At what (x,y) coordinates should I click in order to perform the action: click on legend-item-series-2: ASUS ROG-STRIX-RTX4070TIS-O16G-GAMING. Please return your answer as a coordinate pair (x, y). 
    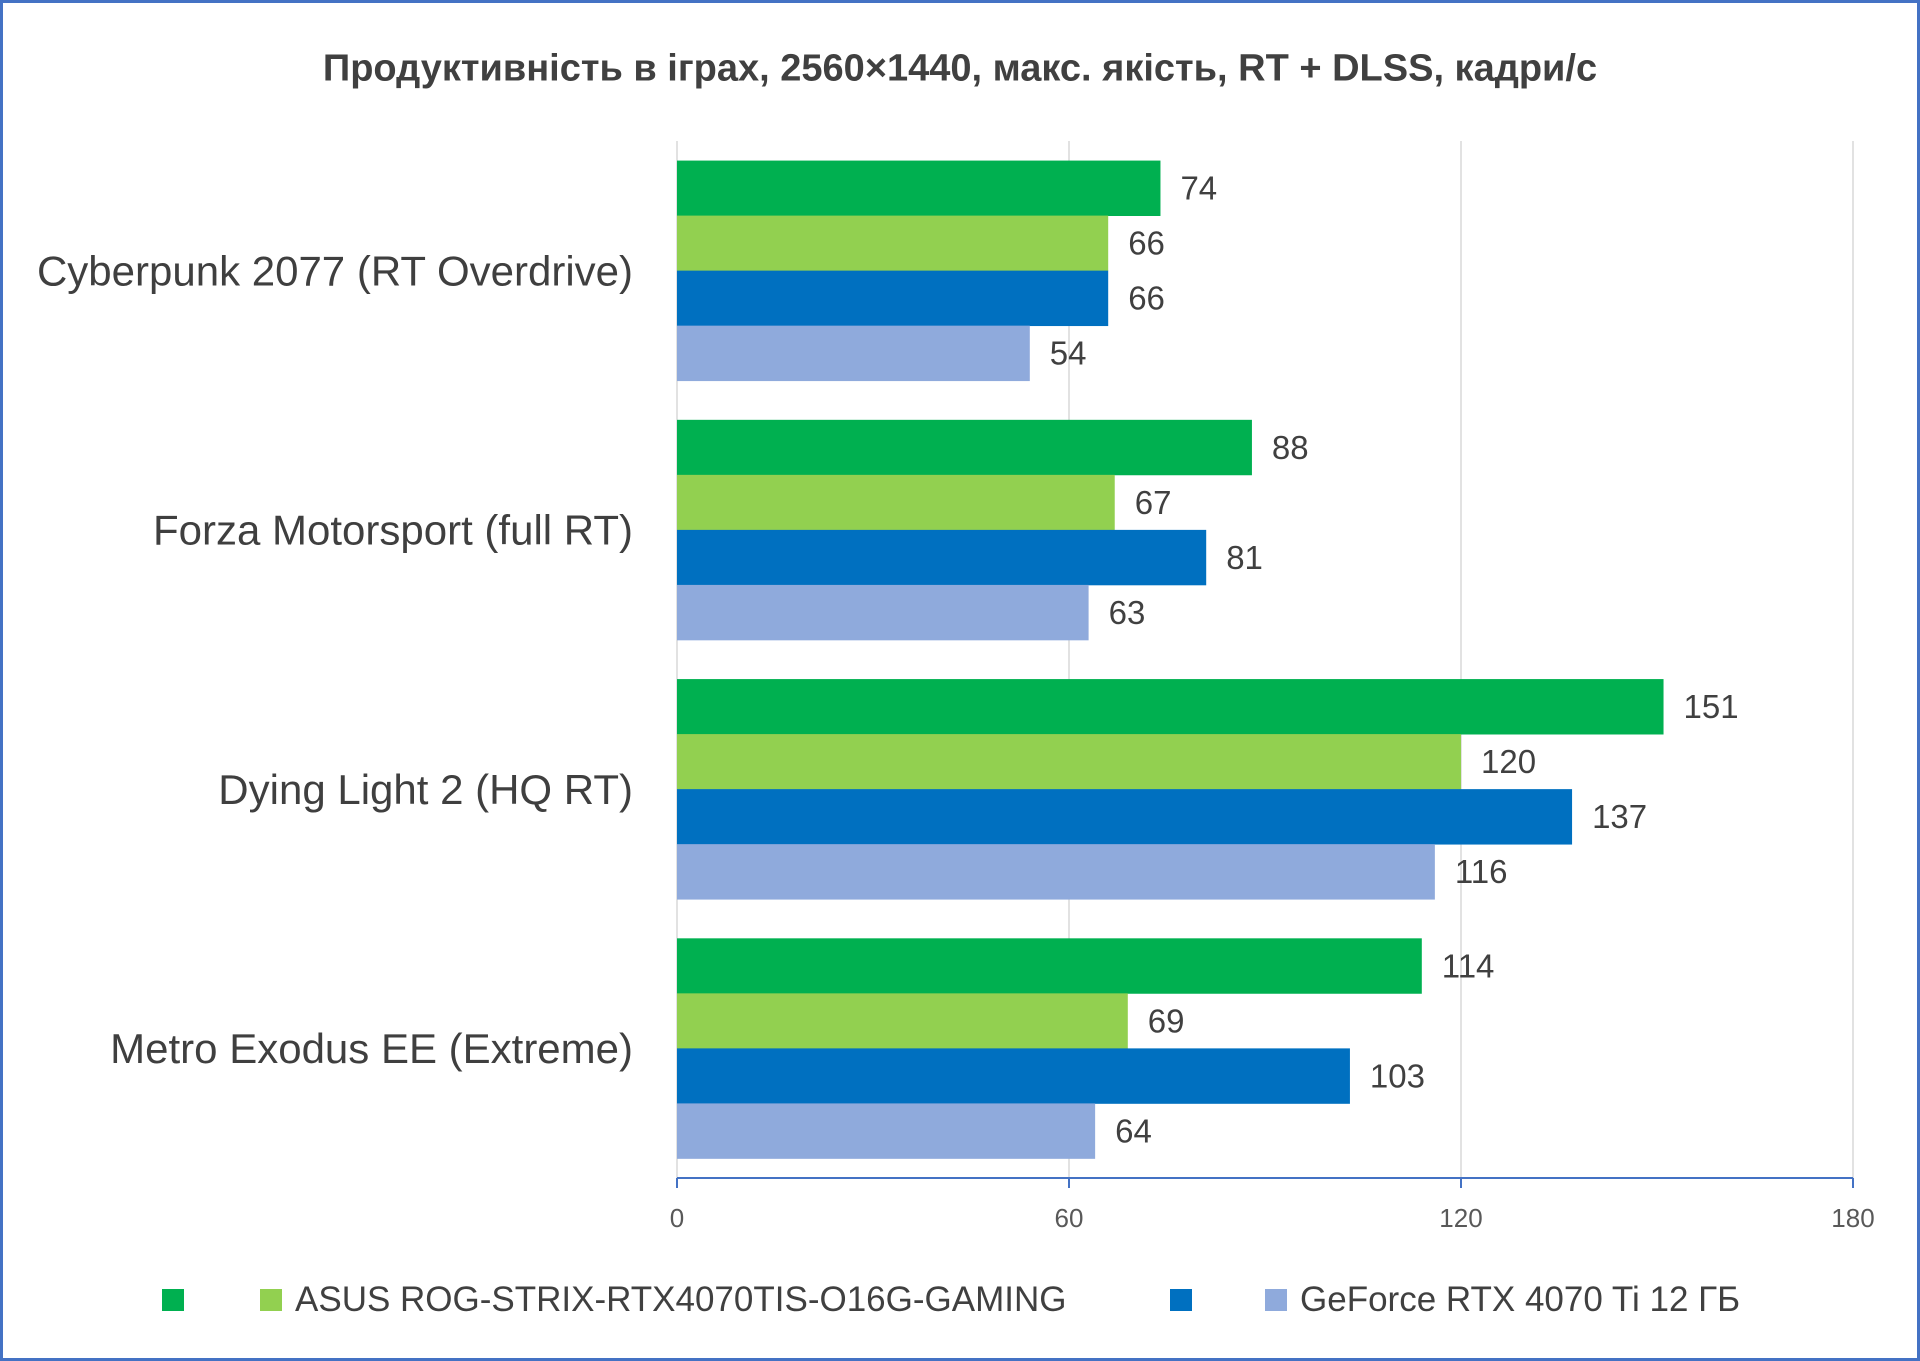
    Looking at the image, I should click on (663, 1300).